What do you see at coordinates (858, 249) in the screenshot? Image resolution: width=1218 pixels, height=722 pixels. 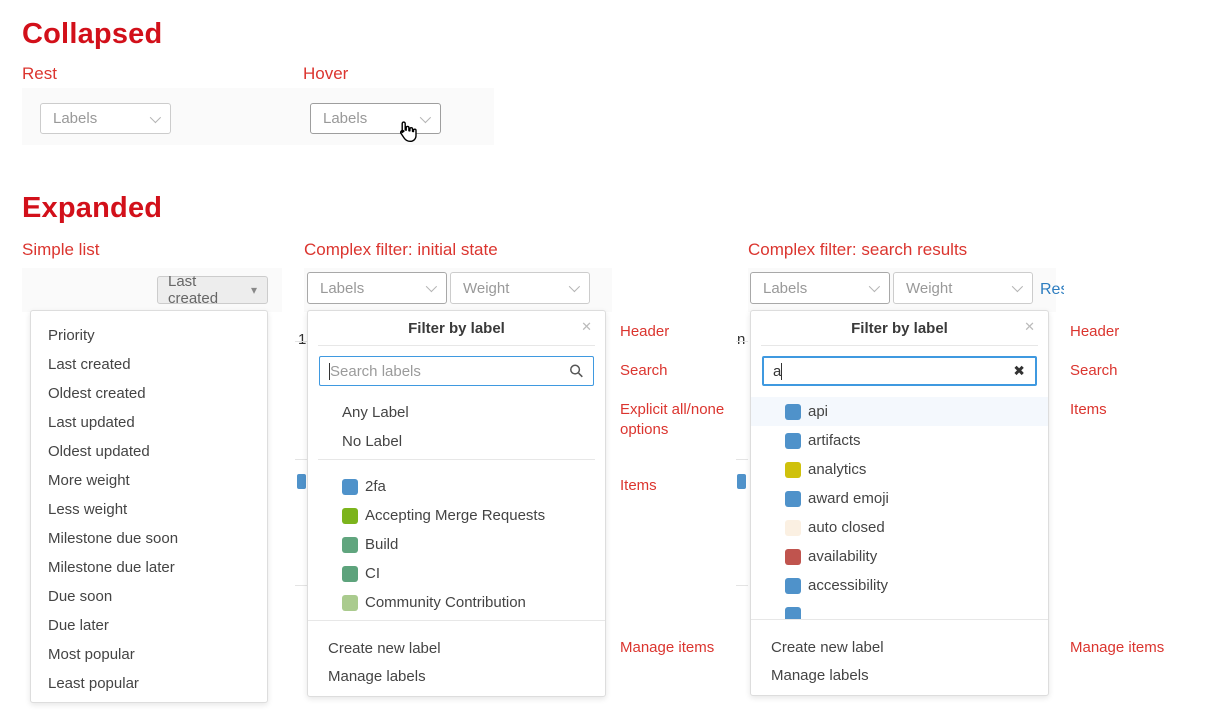 I see `complex-search-label: Complex filter: search results` at bounding box center [858, 249].